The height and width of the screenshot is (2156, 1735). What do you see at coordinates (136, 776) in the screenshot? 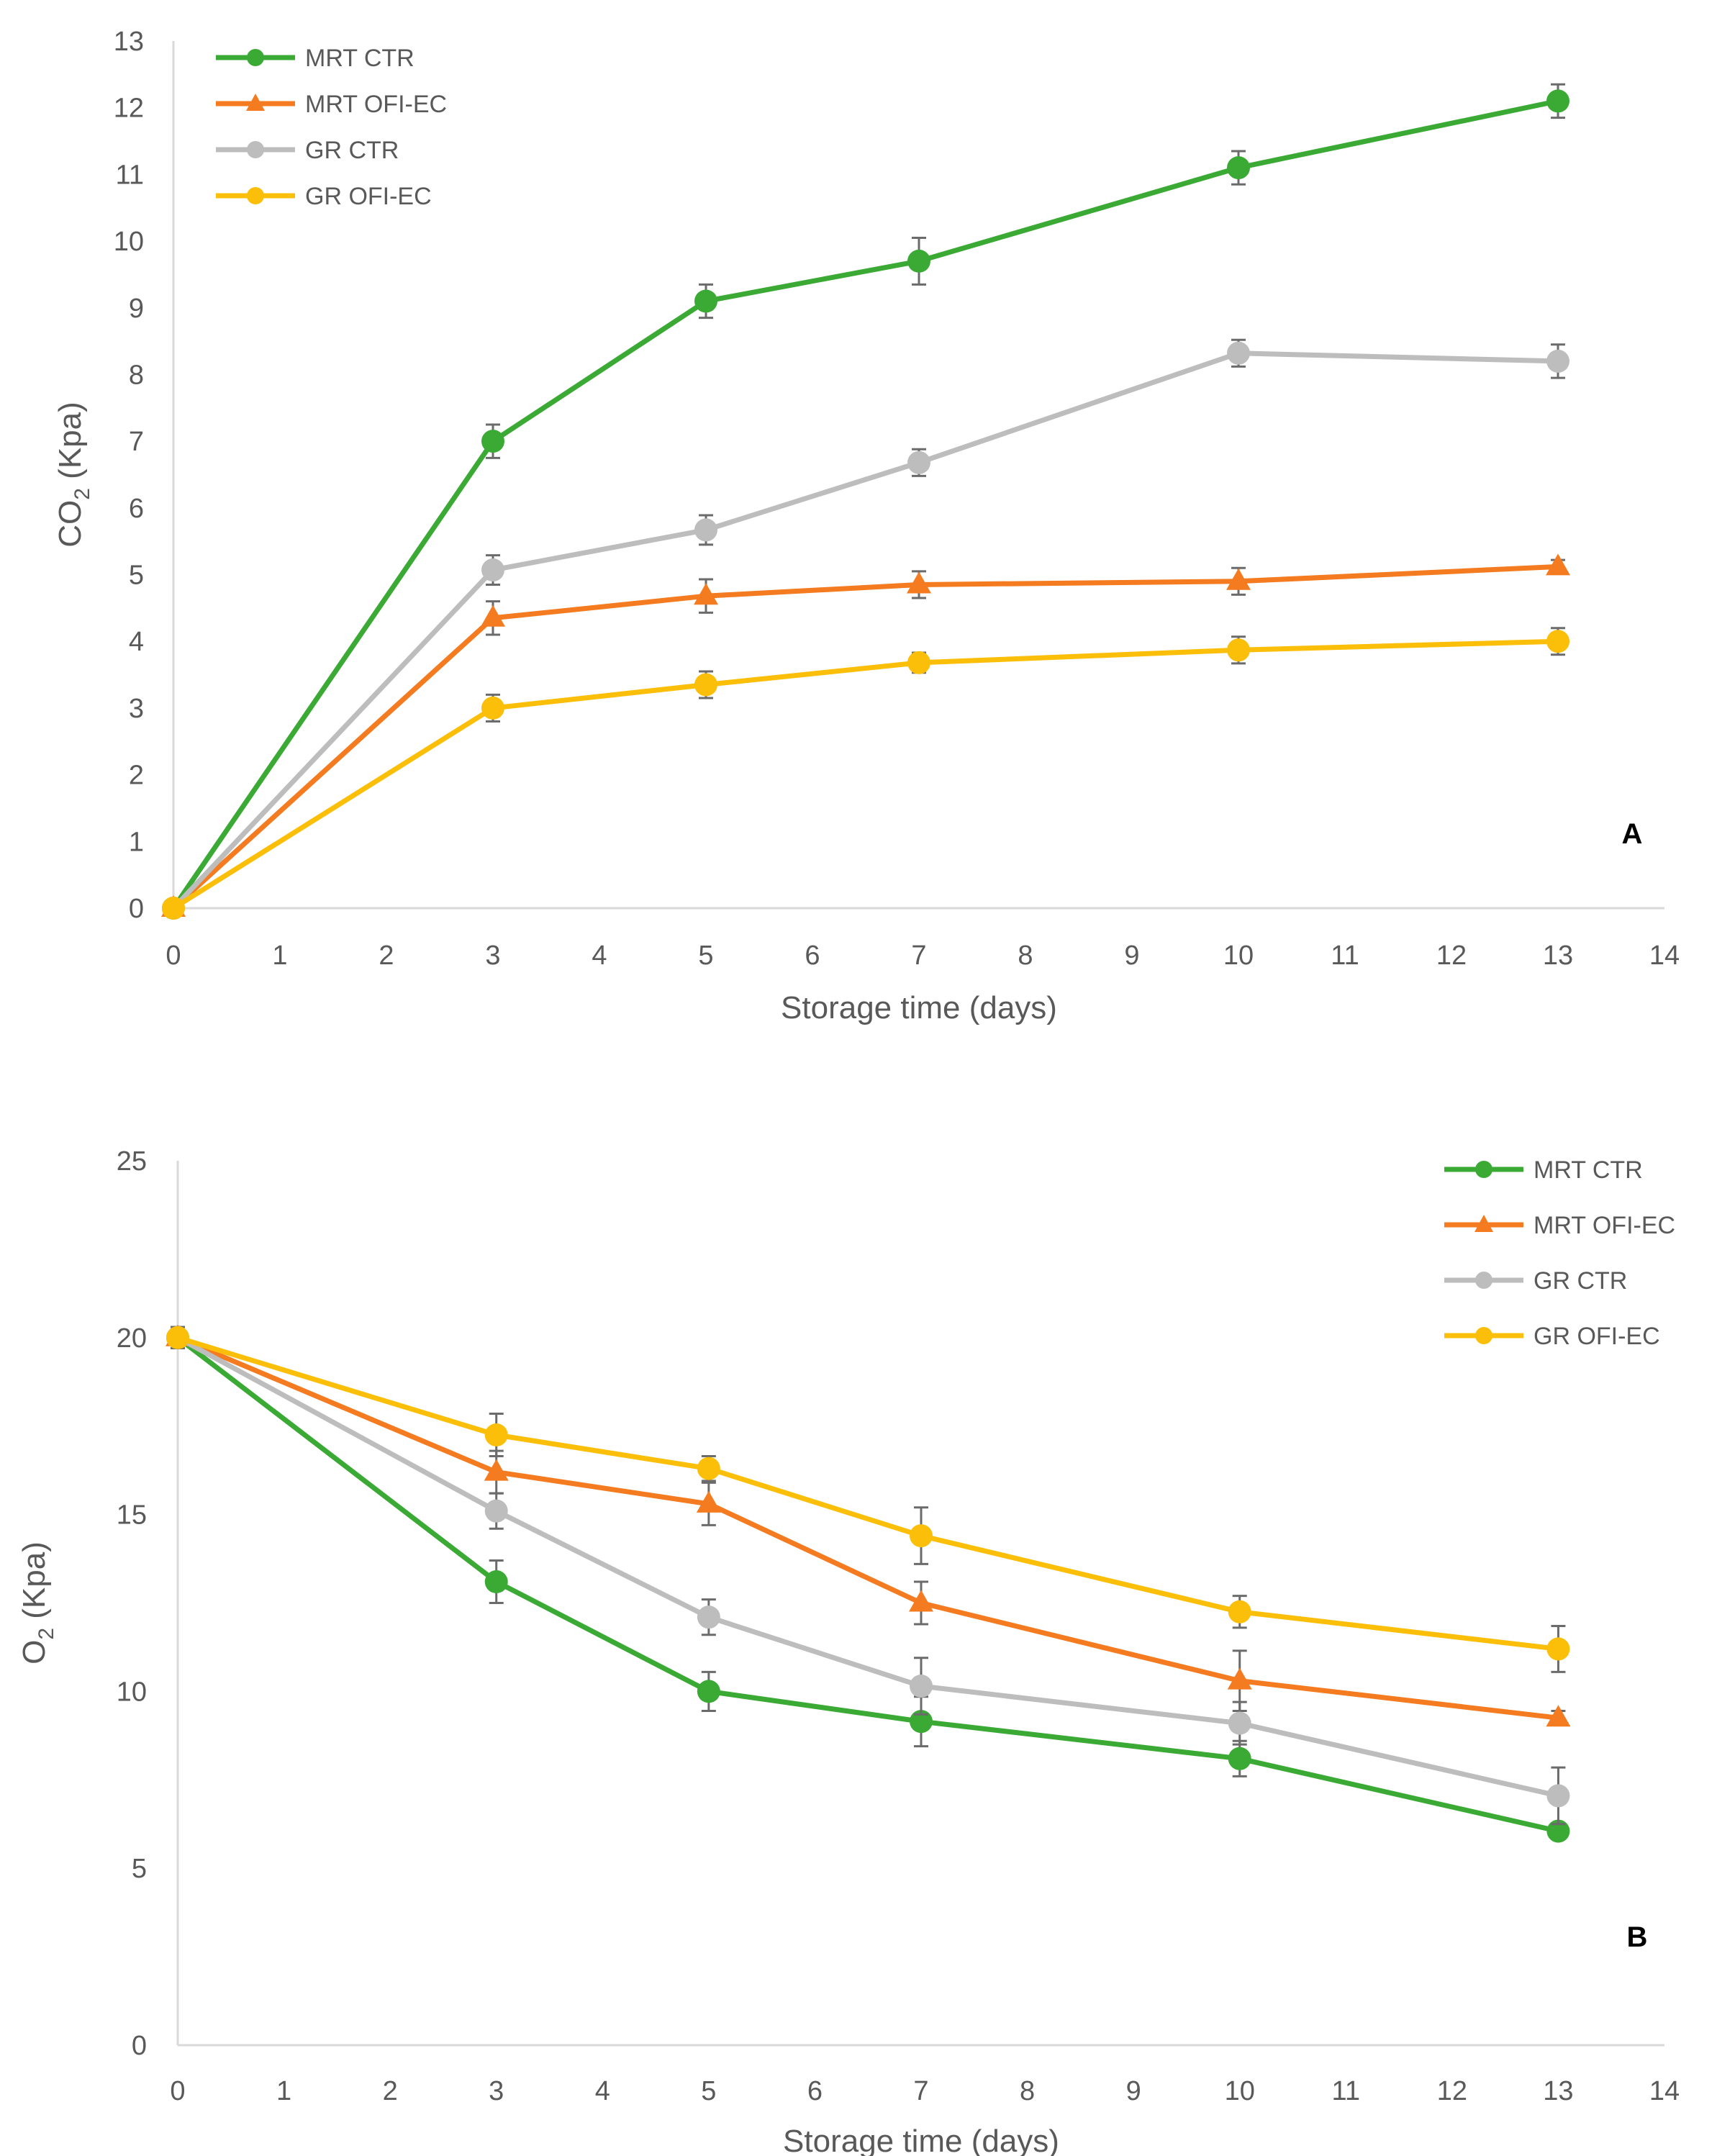
I see `y-tick-label: 2` at bounding box center [136, 776].